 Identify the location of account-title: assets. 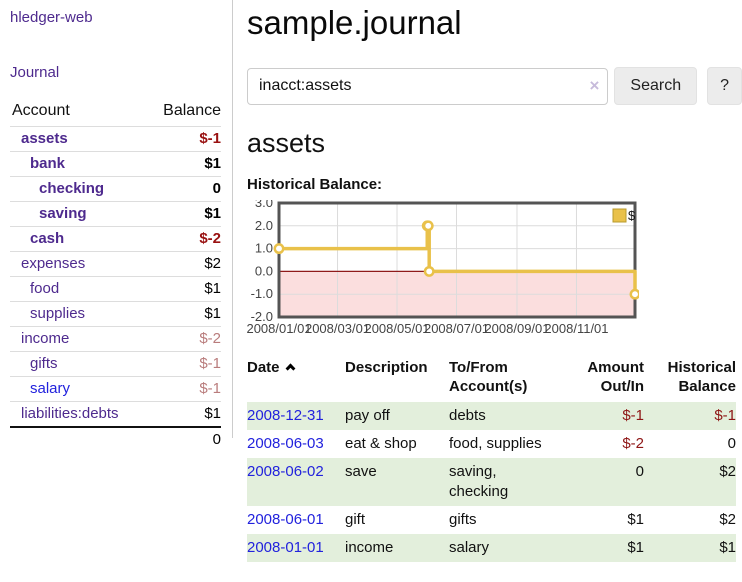
(286, 143).